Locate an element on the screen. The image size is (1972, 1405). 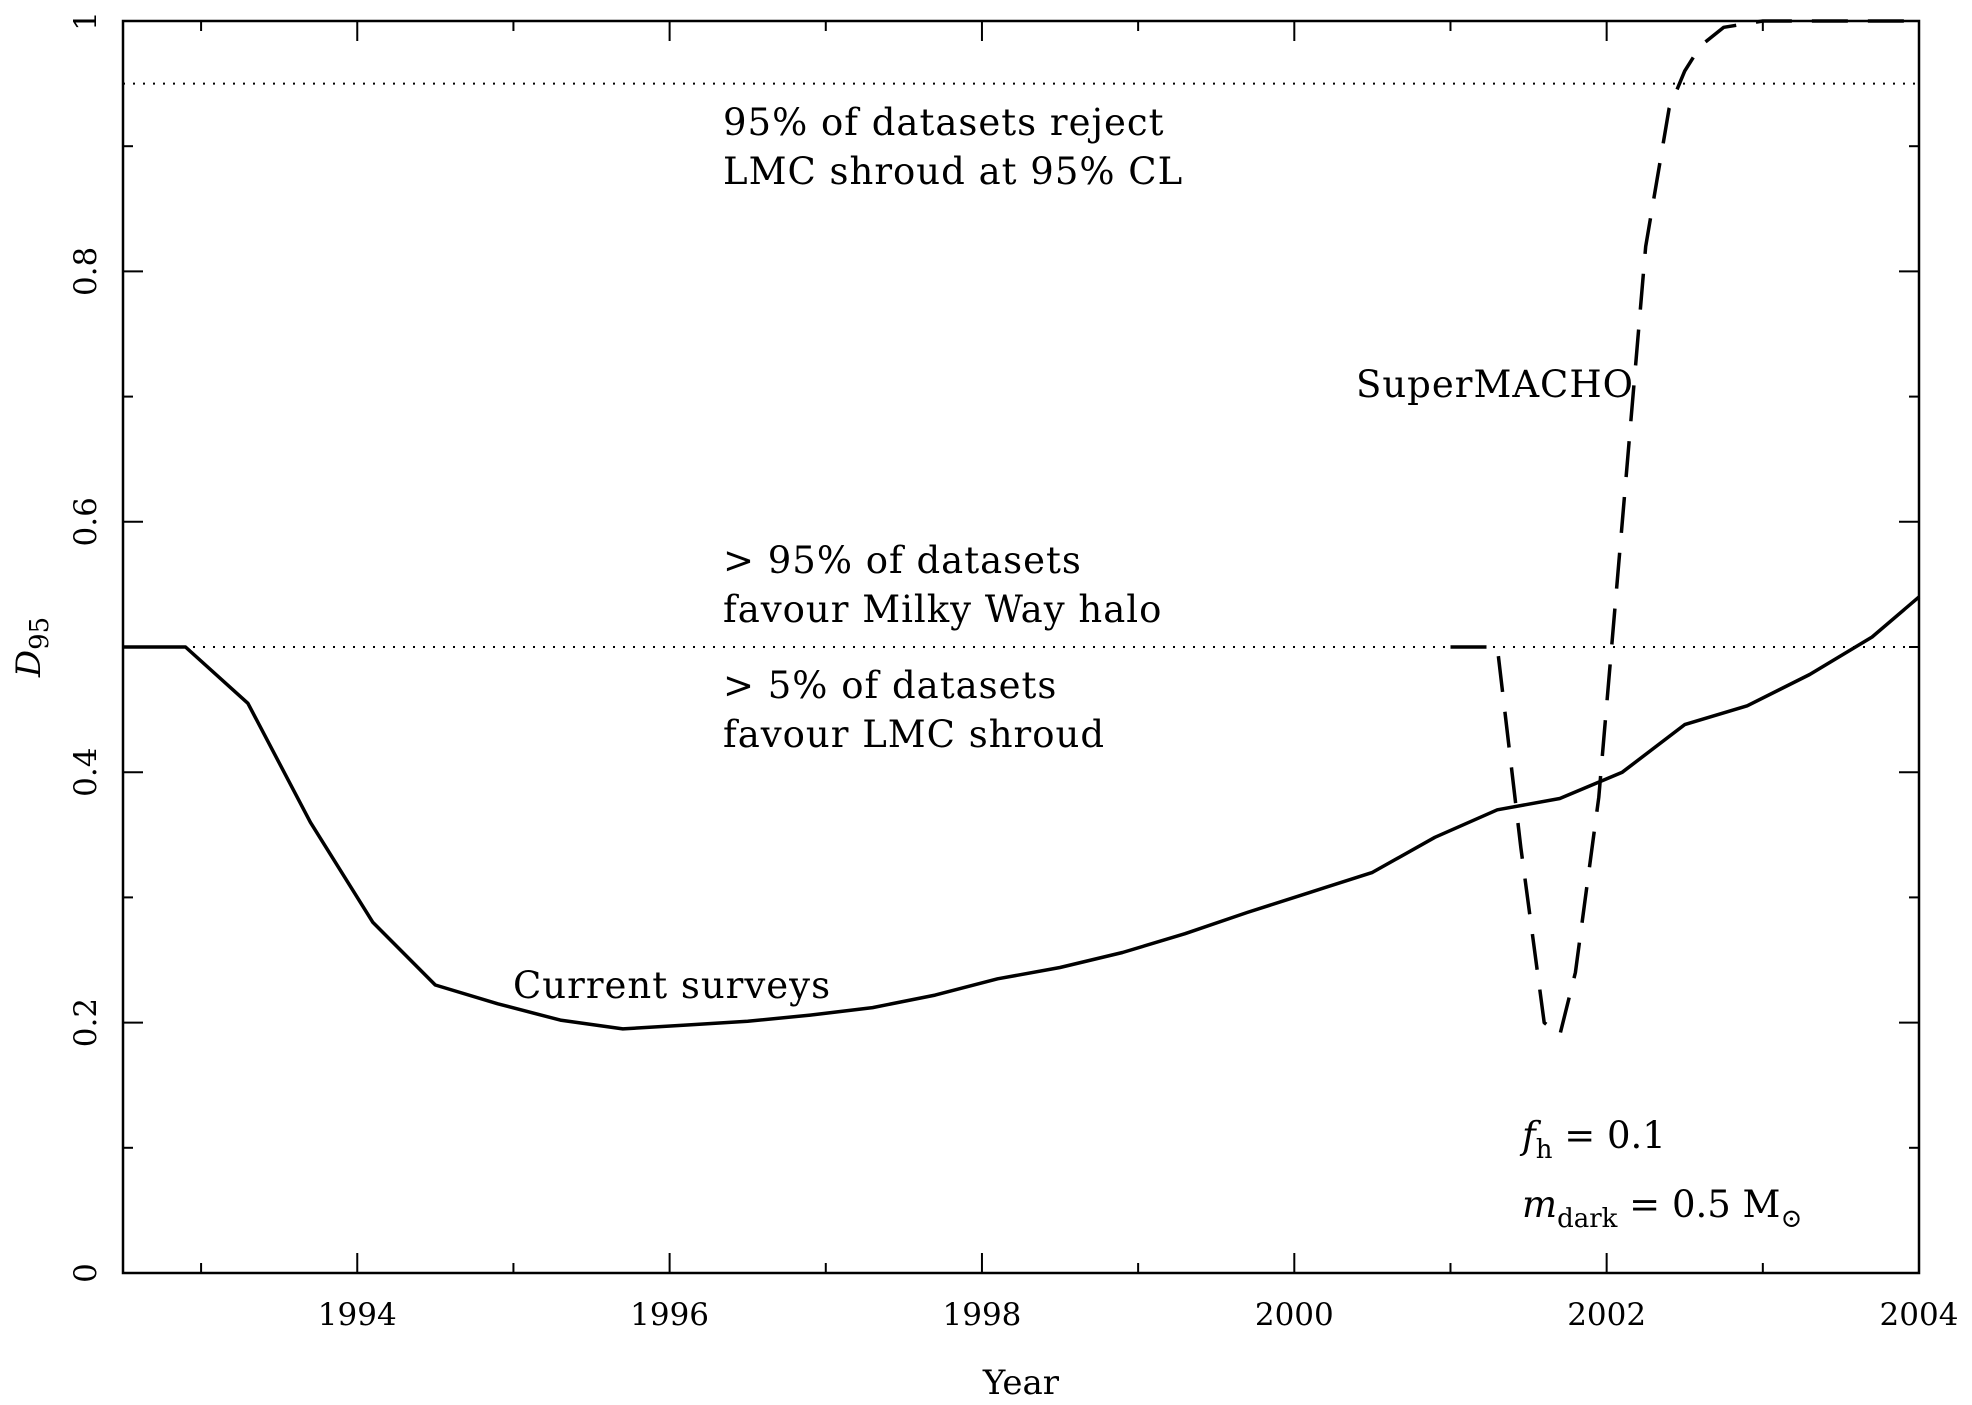
x-tick-label-1994: 1994 is located at coordinates (357, 1315).